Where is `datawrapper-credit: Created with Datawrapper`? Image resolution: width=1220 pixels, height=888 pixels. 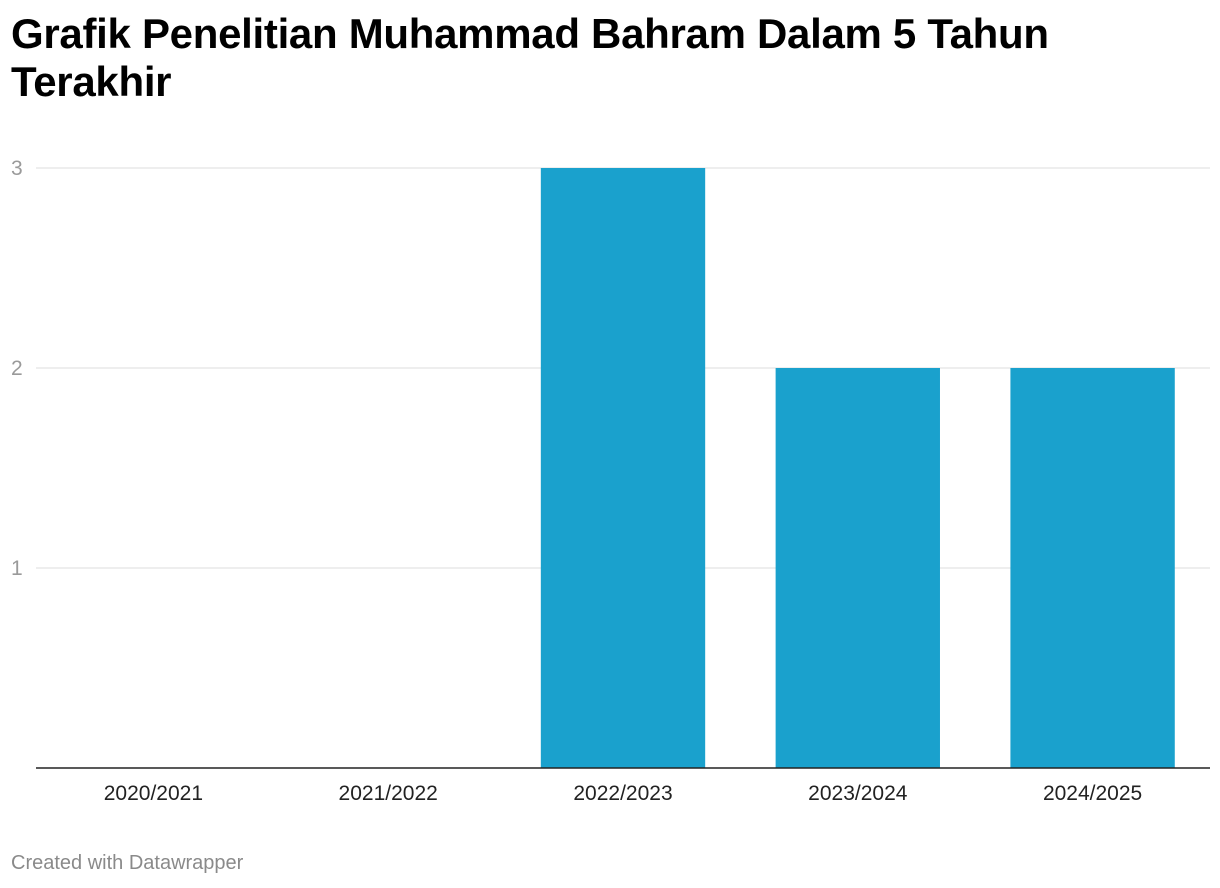 datawrapper-credit: Created with Datawrapper is located at coordinates (127, 863).